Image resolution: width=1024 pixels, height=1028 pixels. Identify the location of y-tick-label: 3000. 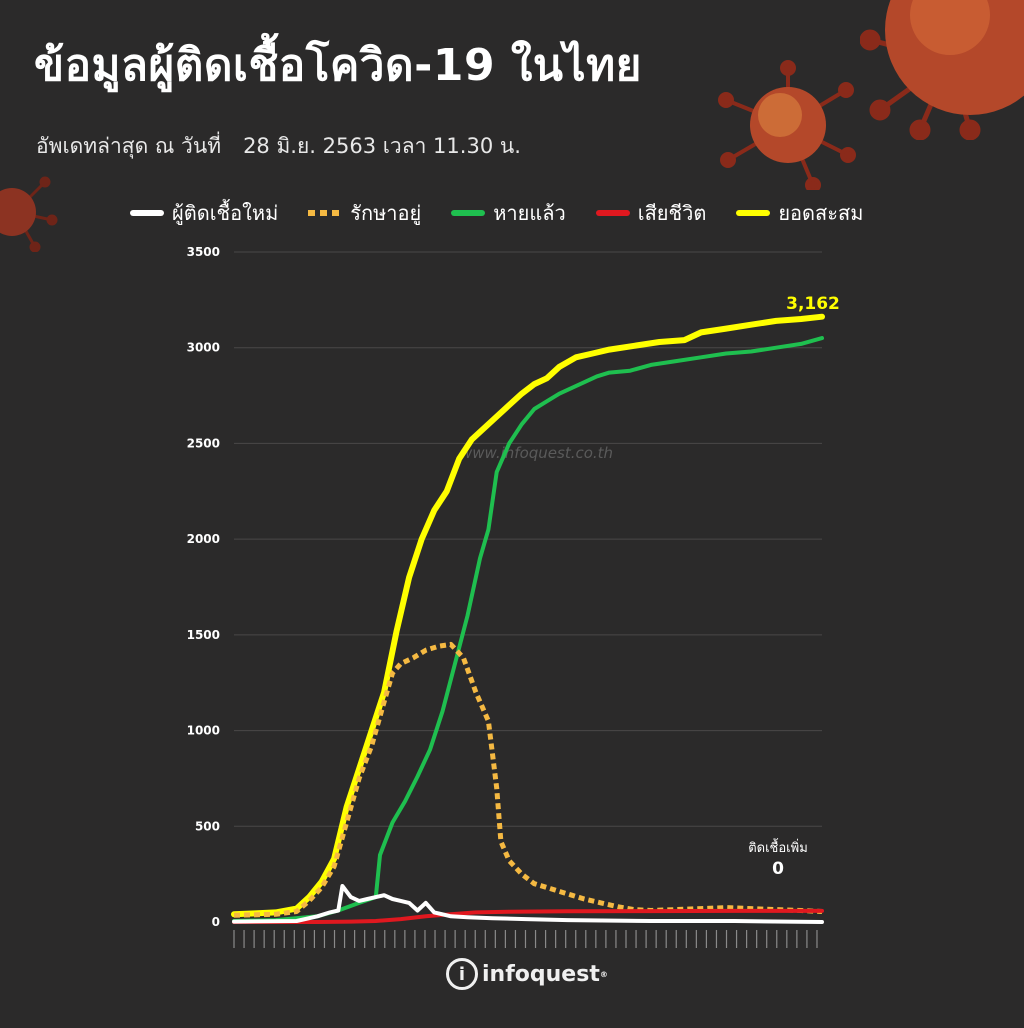
(203, 348).